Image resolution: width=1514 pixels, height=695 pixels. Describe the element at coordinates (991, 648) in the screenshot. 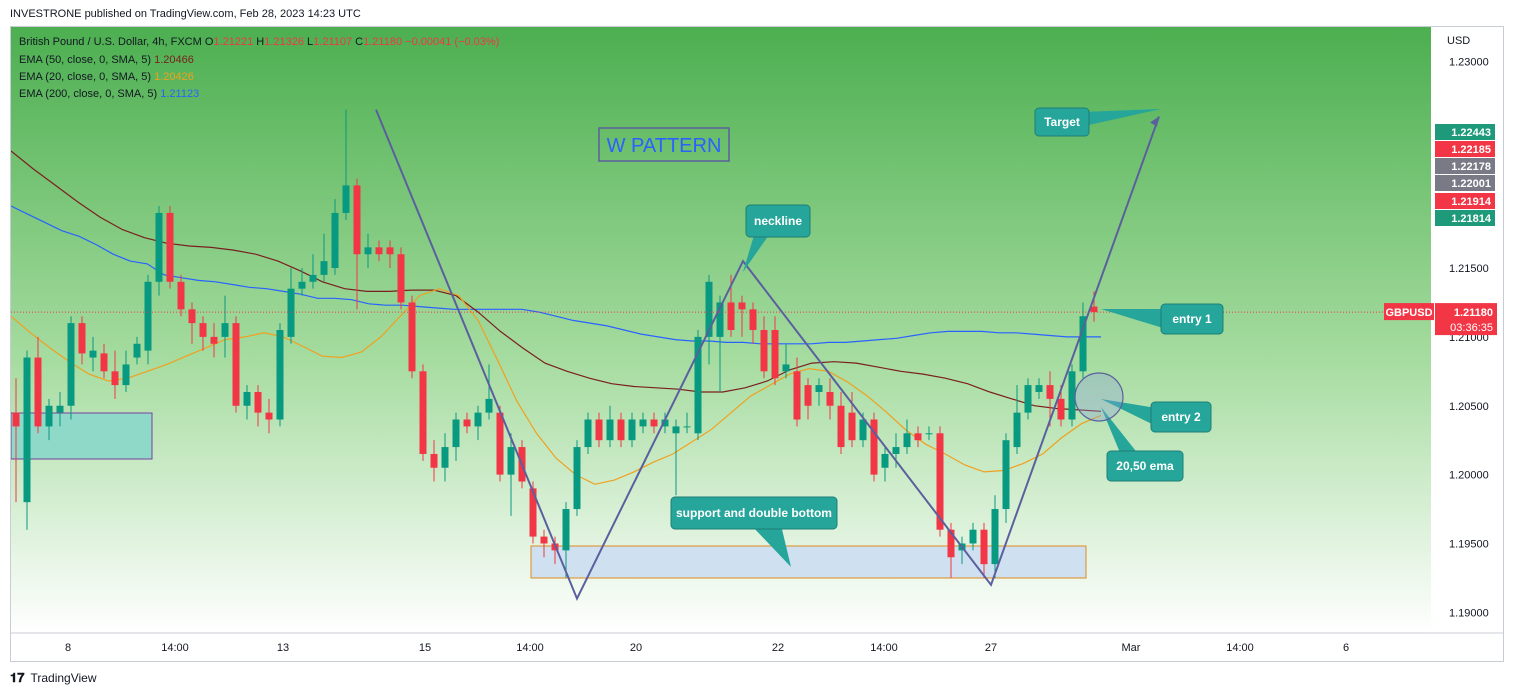

I see `time-tick-8: 27` at that location.